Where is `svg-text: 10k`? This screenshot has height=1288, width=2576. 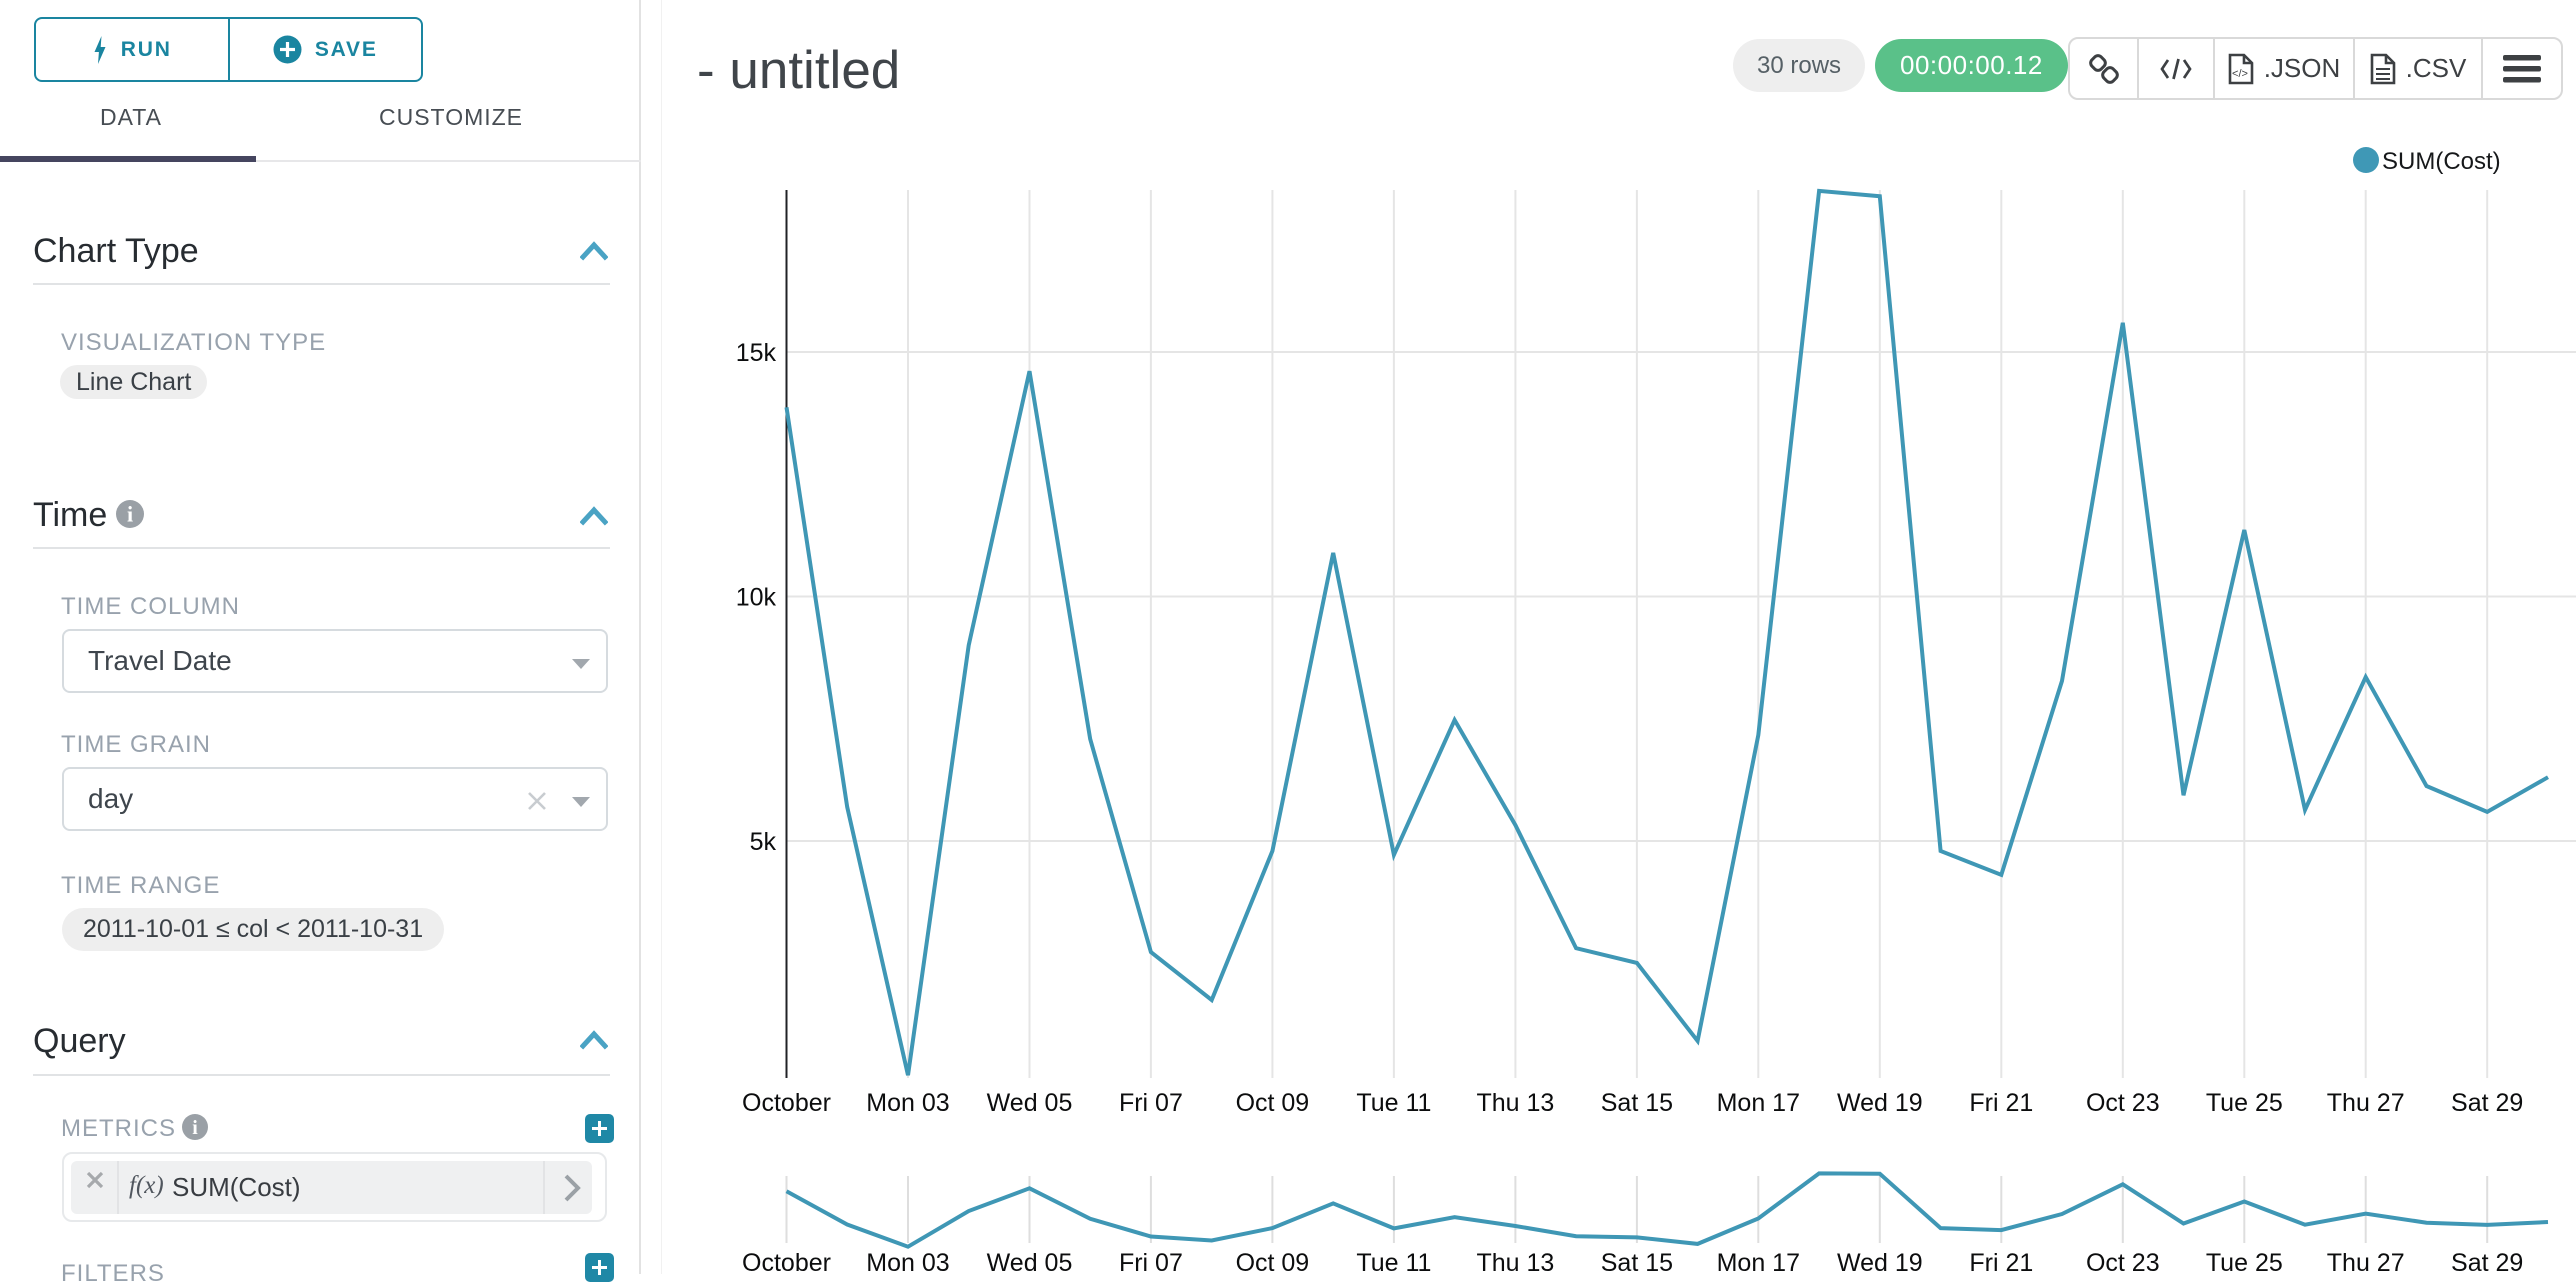
svg-text: 10k is located at coordinates (756, 598).